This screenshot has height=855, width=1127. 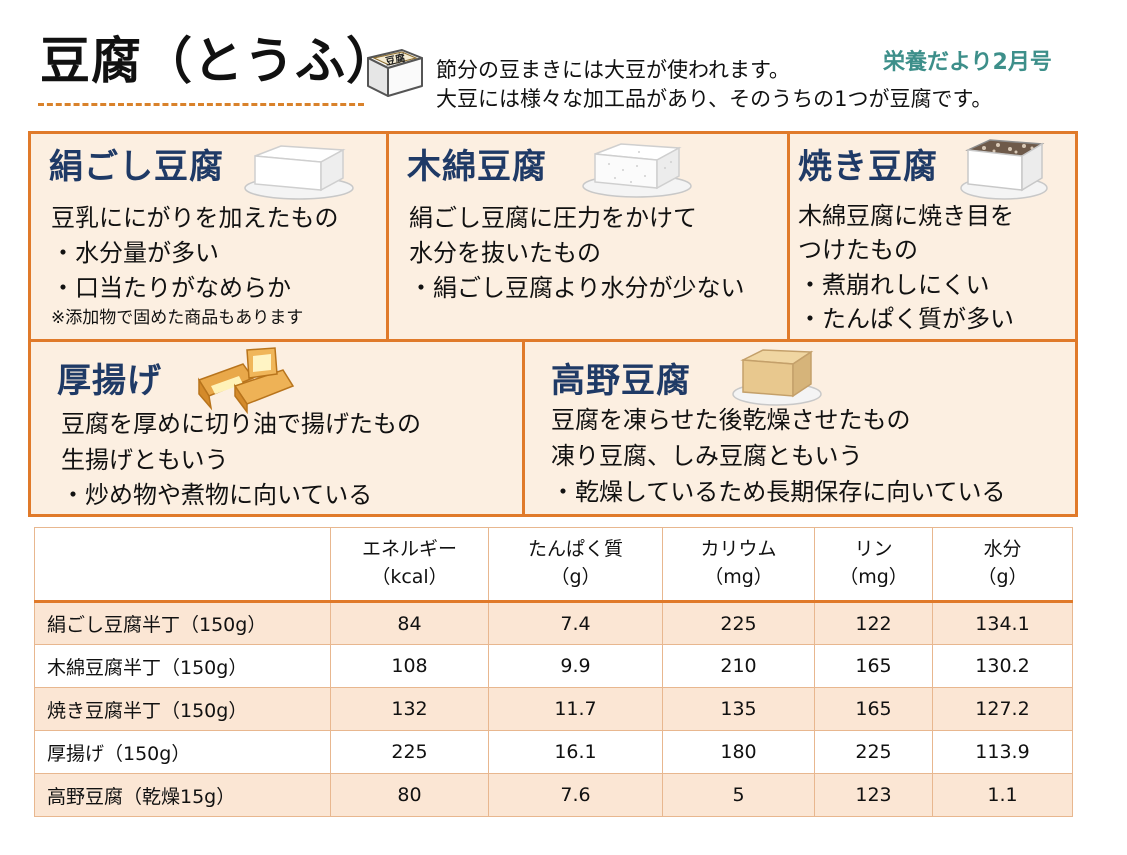 What do you see at coordinates (409, 752) in the screenshot?
I see `energy-cell: 225` at bounding box center [409, 752].